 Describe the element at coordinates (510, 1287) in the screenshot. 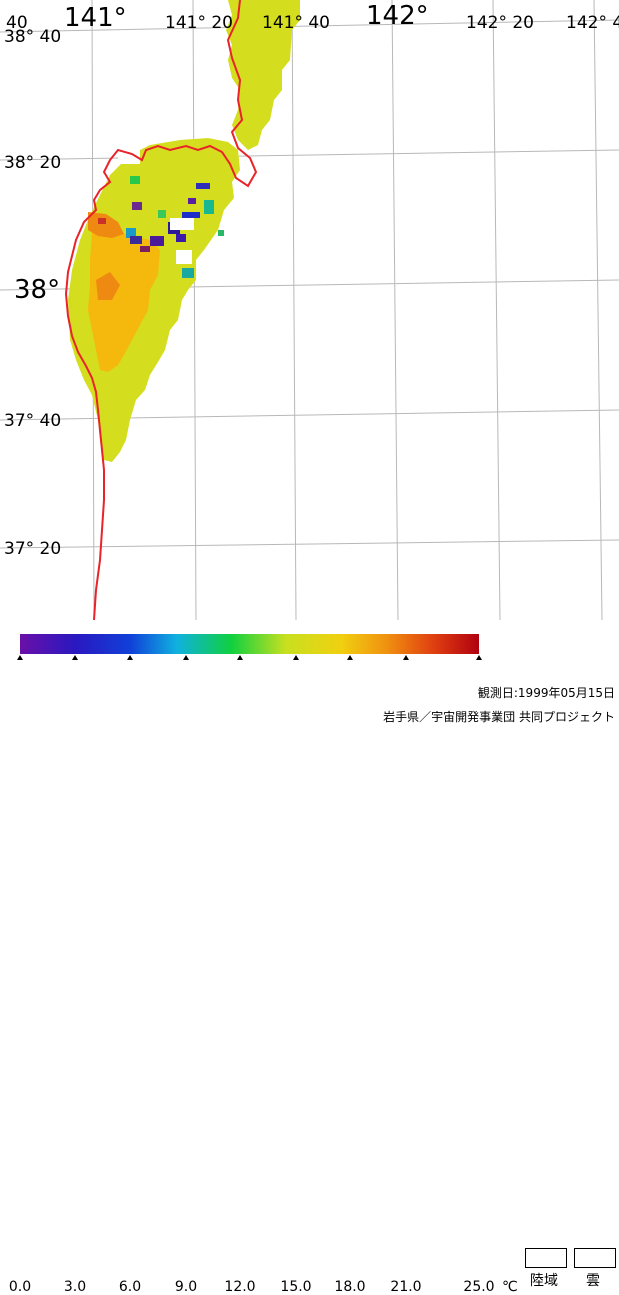

I see `unit-label: ℃` at that location.